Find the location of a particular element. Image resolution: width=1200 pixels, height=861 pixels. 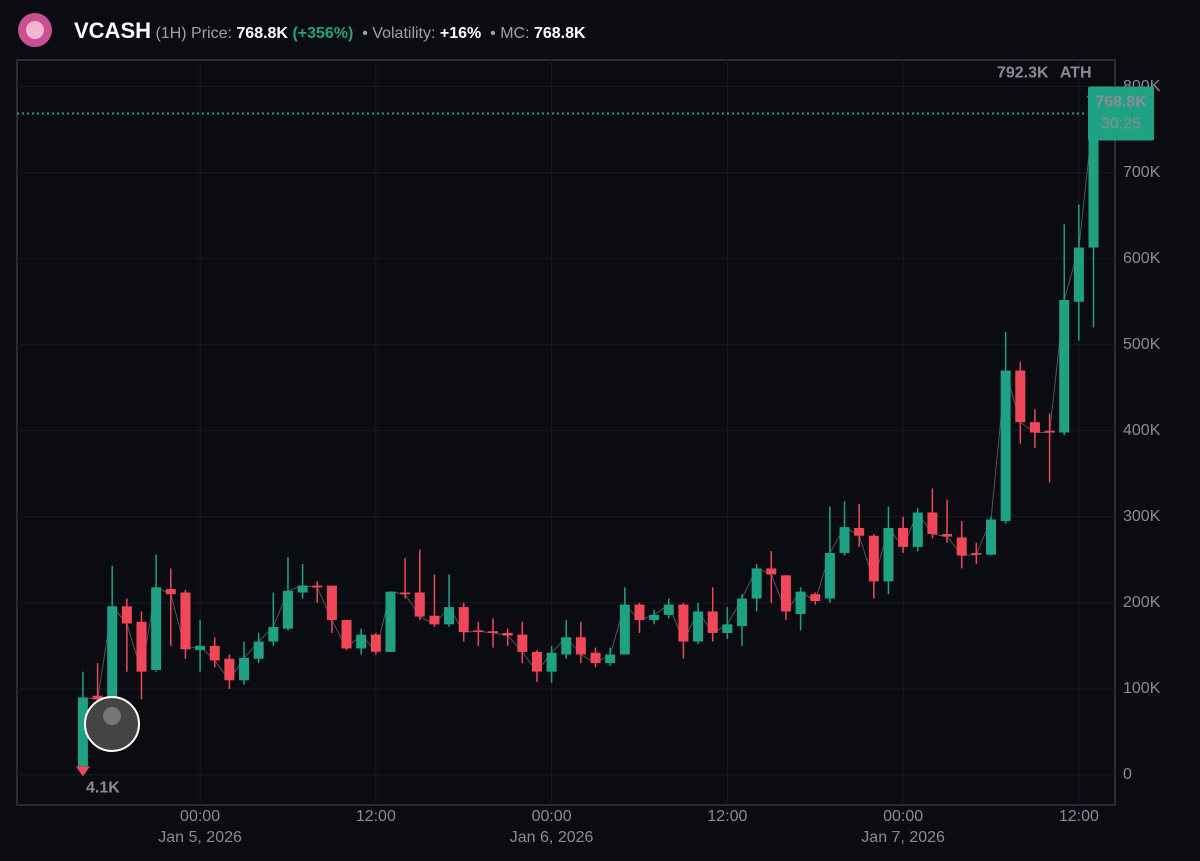

x-date-label: Jan 7, 2026 is located at coordinates (903, 837).